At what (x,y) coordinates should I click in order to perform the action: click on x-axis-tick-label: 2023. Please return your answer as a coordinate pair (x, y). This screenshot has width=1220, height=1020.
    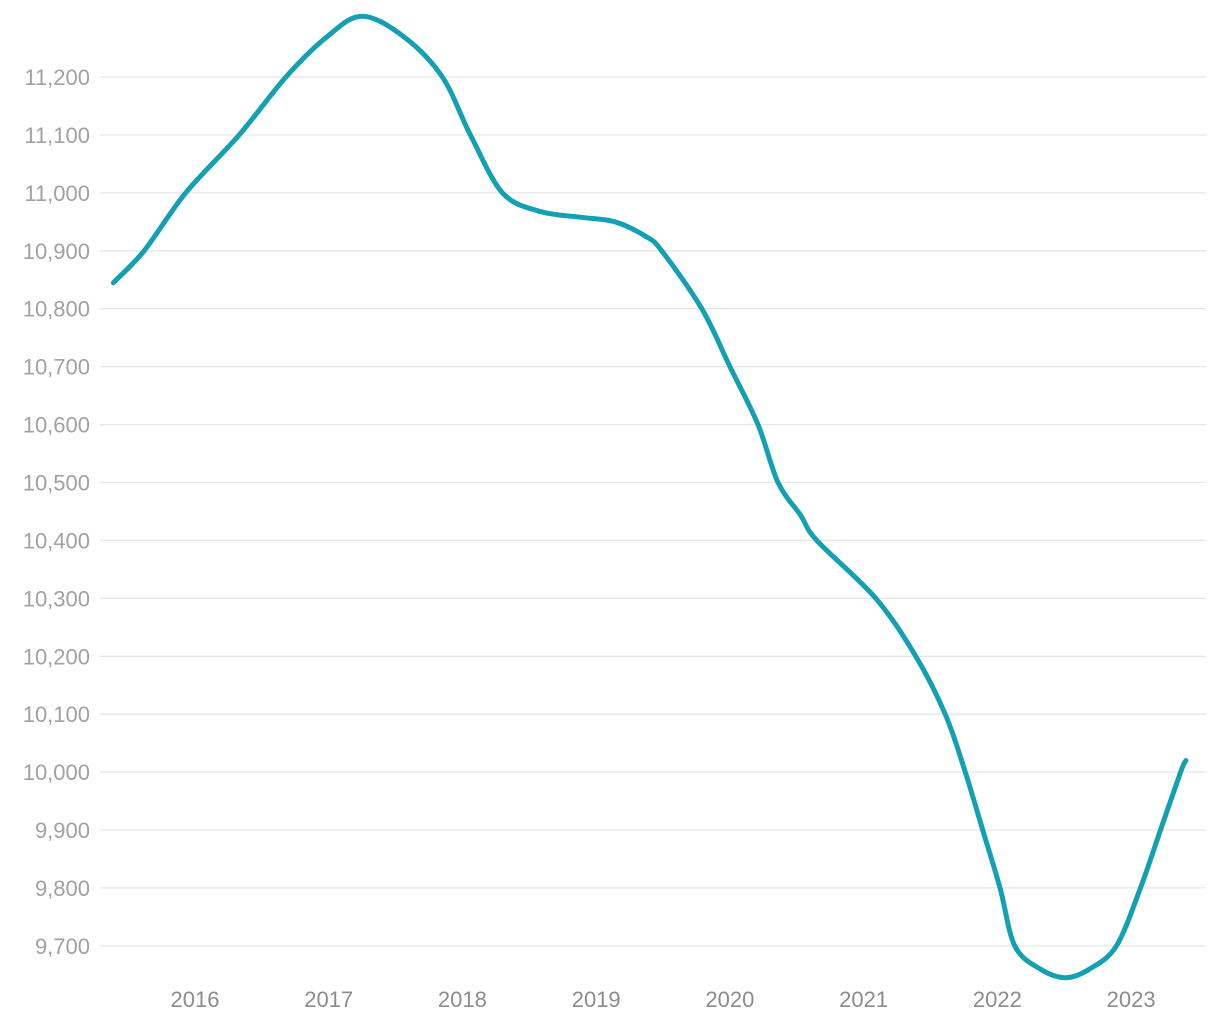
    Looking at the image, I should click on (1131, 999).